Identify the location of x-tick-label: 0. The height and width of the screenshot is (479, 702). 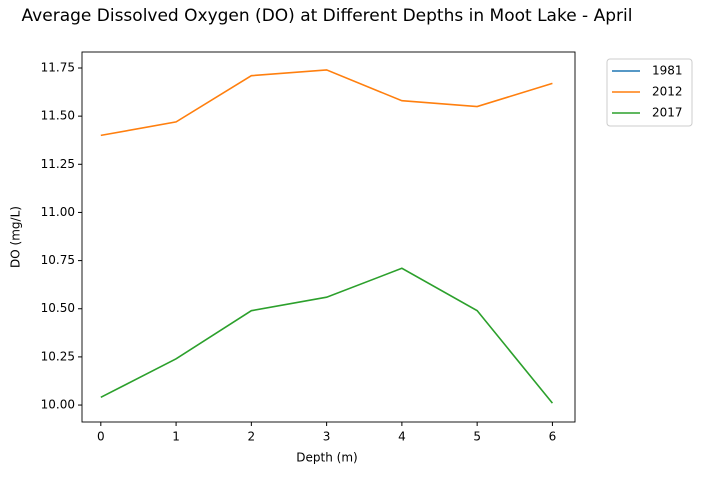
(101, 437).